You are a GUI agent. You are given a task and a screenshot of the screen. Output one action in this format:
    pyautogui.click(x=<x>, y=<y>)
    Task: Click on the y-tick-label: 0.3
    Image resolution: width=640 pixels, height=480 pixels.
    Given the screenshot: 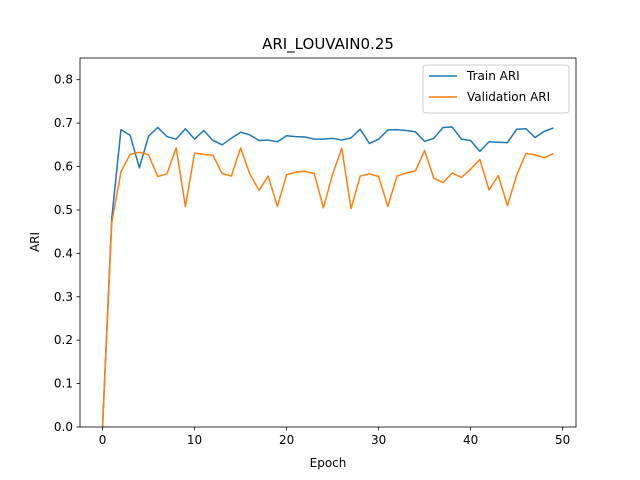 What is the action you would take?
    pyautogui.click(x=63, y=297)
    